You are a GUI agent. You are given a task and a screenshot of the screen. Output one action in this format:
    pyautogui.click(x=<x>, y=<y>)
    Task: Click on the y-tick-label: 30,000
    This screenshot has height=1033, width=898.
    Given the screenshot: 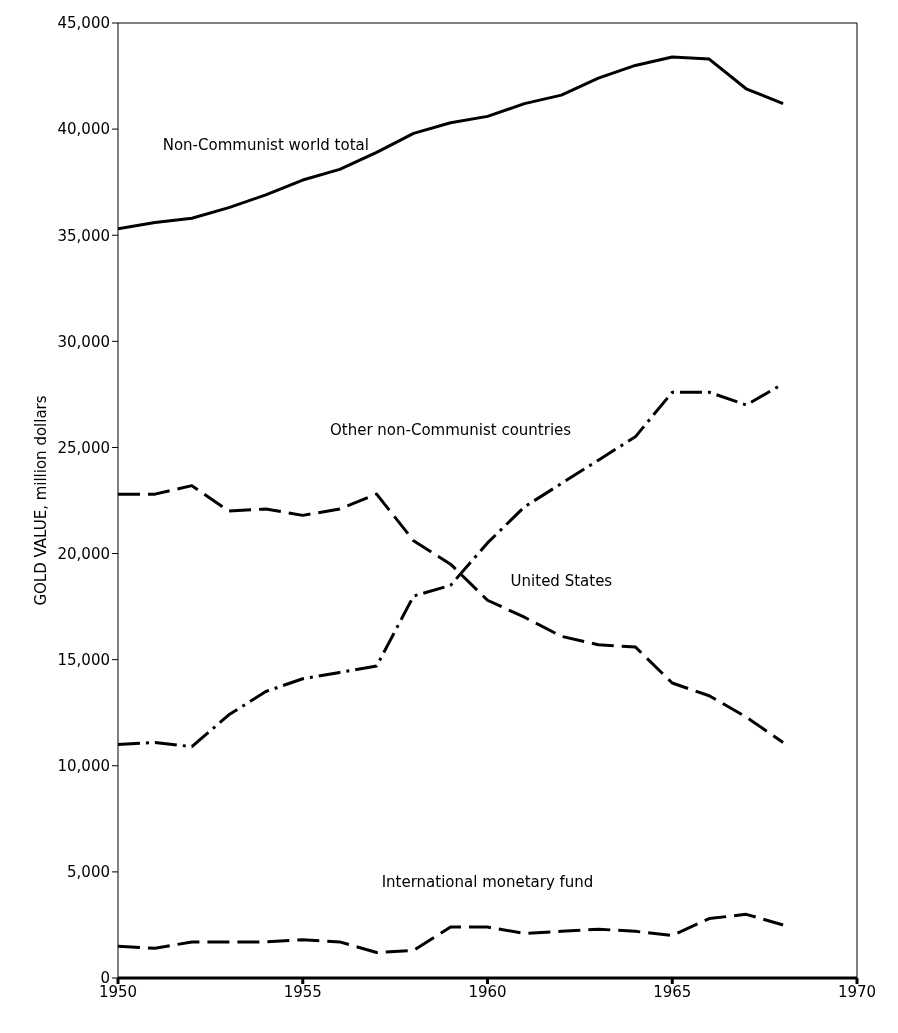 What is the action you would take?
    pyautogui.click(x=83, y=341)
    